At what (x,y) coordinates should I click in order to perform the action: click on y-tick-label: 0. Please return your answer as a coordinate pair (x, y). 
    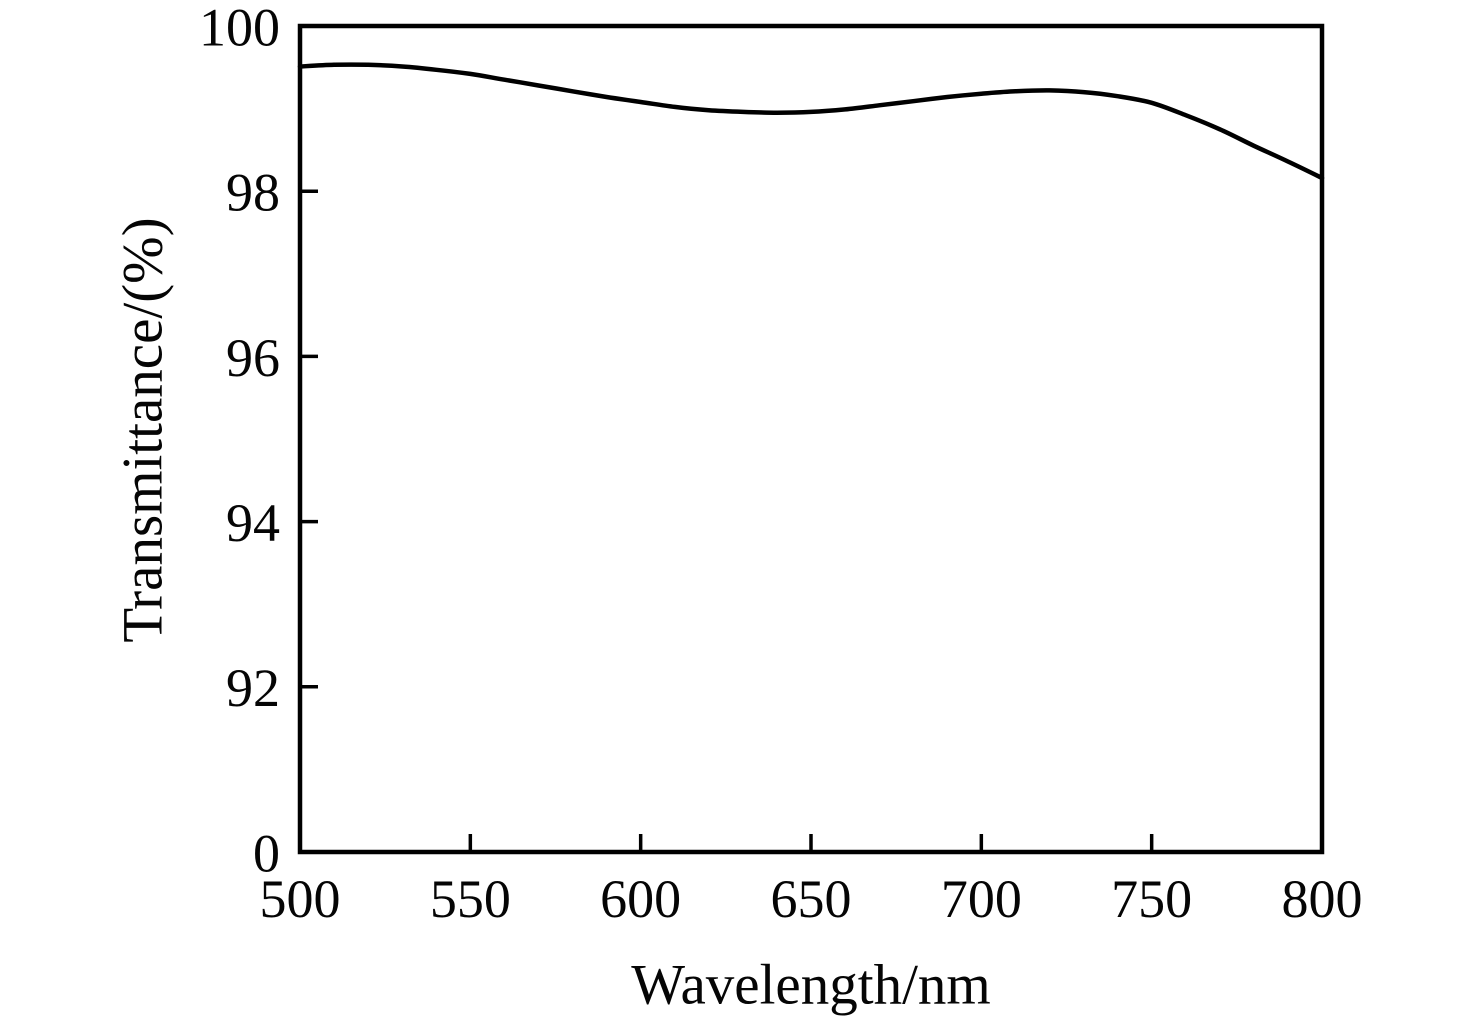
    Looking at the image, I should click on (266, 853).